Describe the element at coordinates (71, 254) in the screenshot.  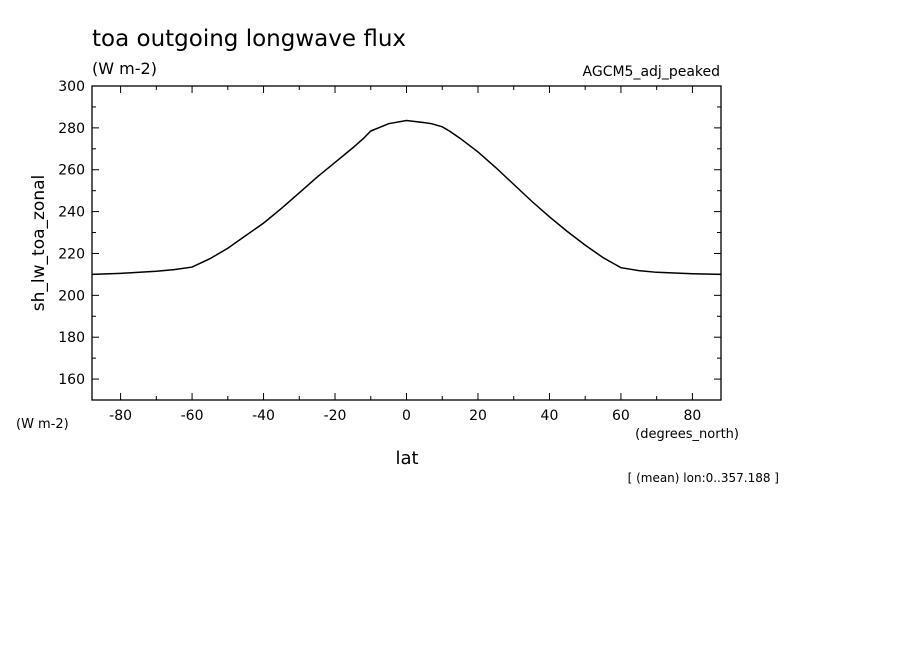
I see `y-tick-label: 220` at that location.